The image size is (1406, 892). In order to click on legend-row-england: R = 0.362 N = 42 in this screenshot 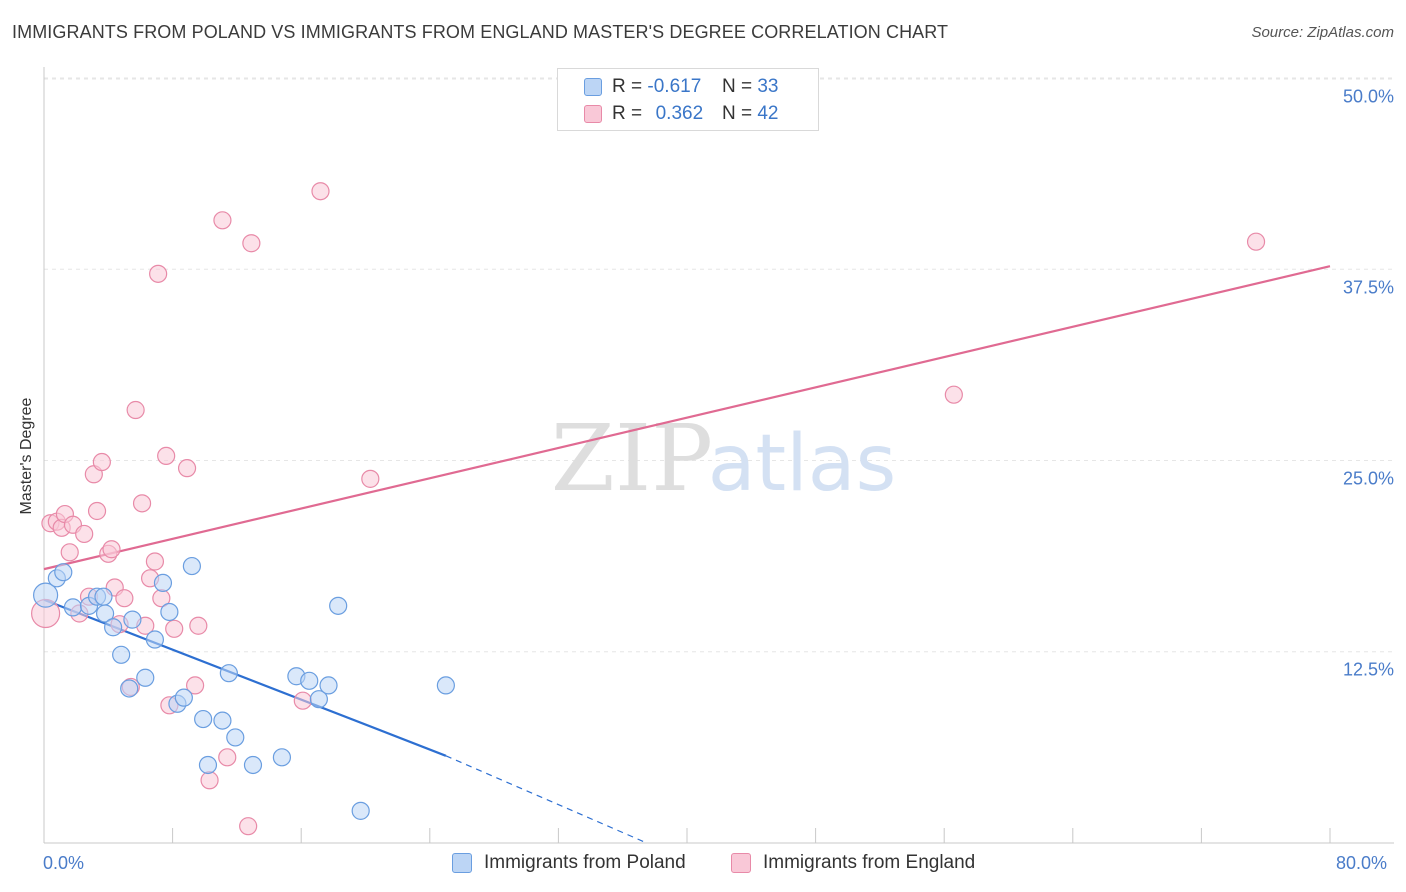, I will do `click(681, 114)`.